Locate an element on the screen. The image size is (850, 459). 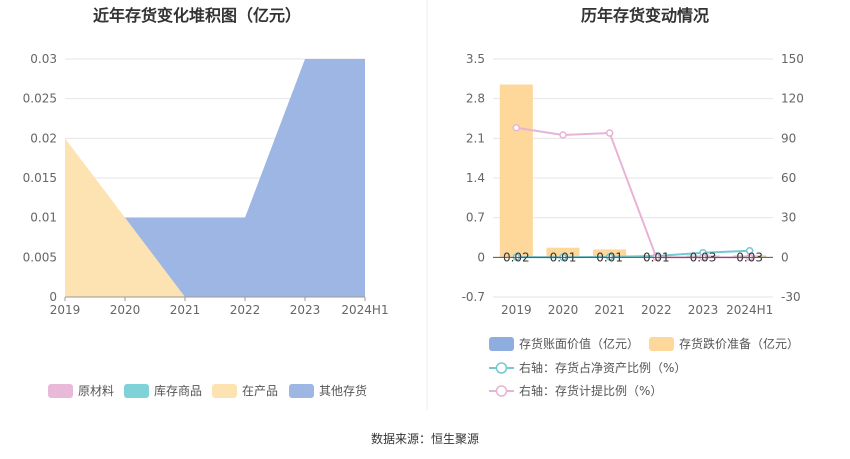
inventory-chart-title: 历年存货变动情况 is located at coordinates (645, 15).